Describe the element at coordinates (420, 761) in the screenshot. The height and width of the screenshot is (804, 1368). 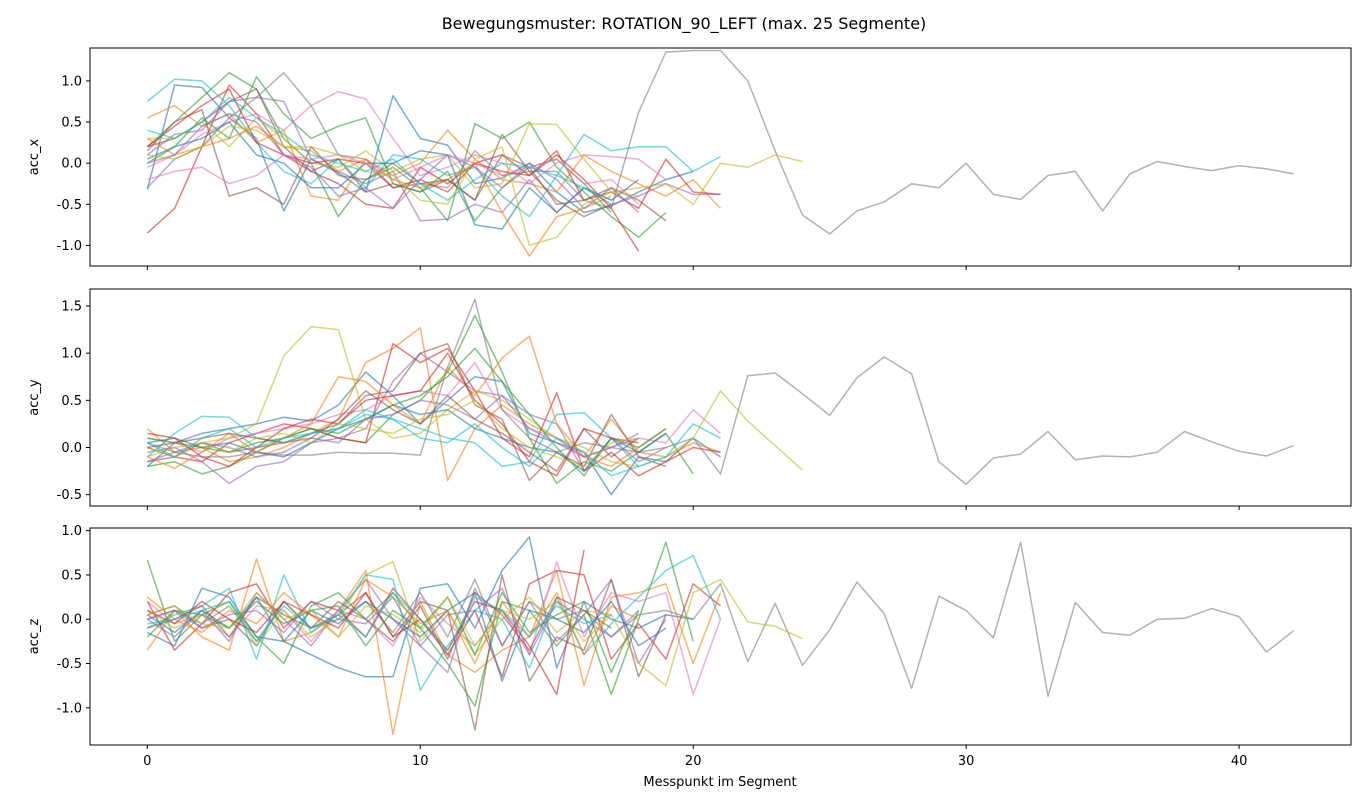
I see `x-tick-label: 10` at that location.